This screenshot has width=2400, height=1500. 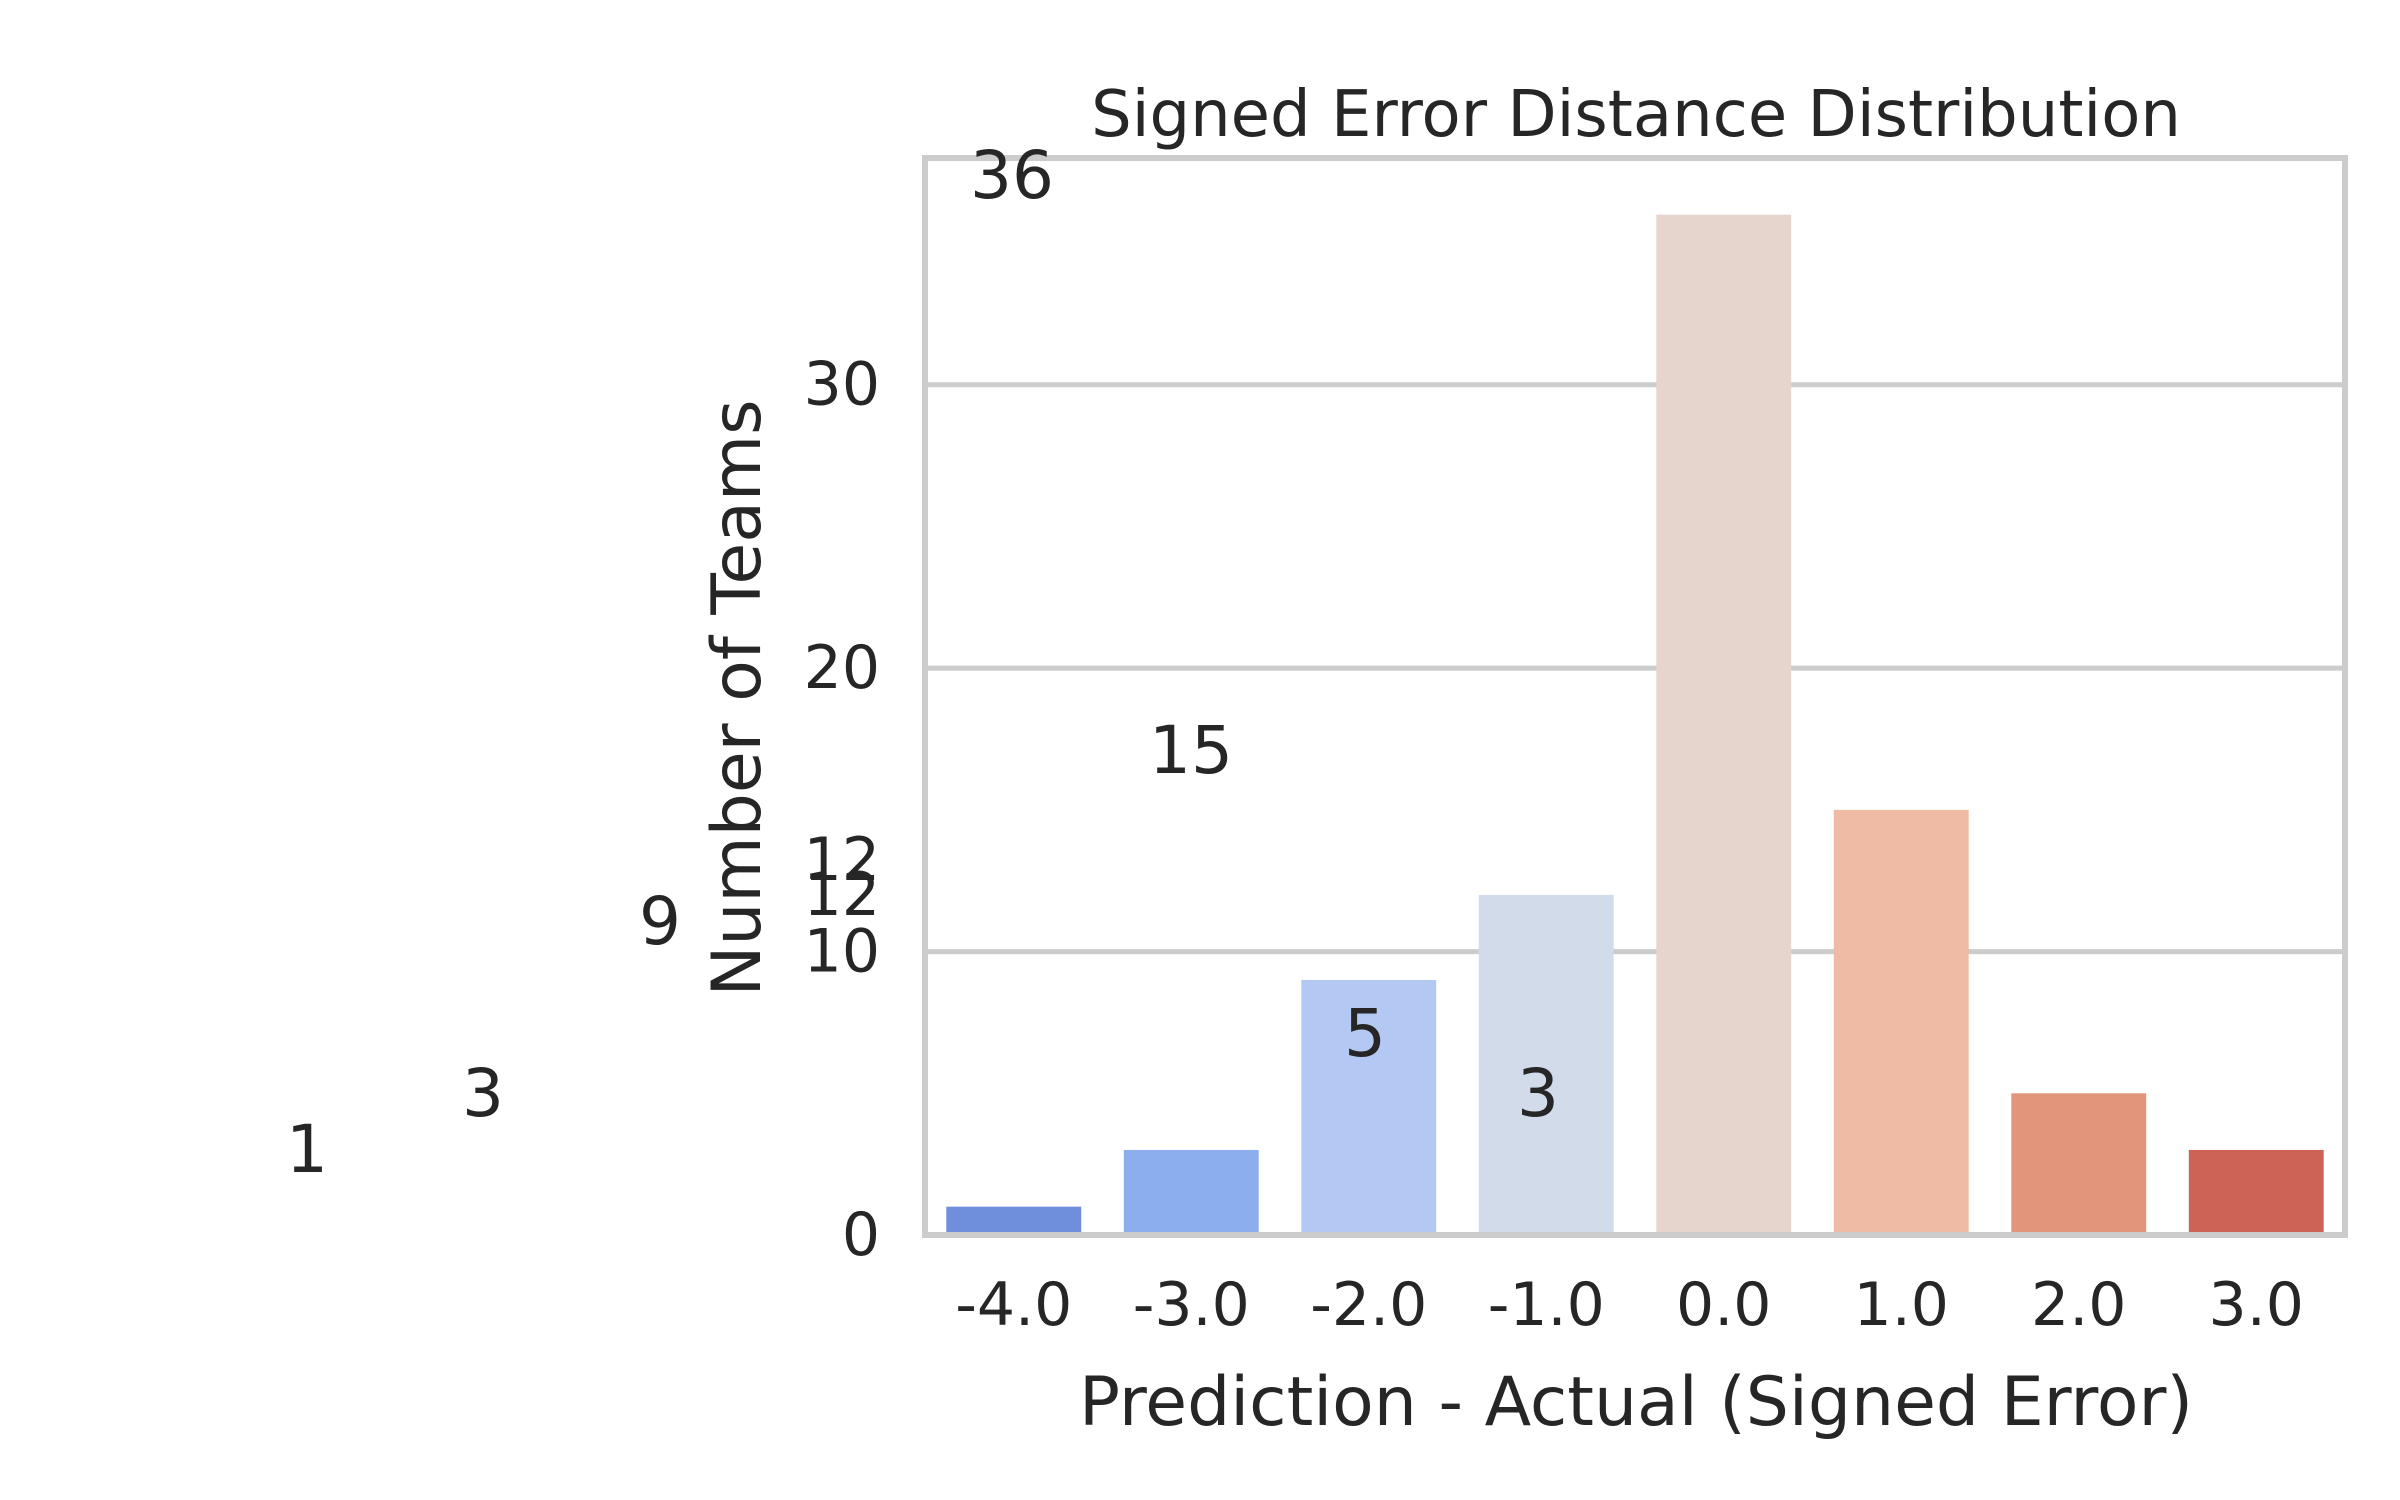 I want to click on bar-1.0, so click(x=1901, y=1022).